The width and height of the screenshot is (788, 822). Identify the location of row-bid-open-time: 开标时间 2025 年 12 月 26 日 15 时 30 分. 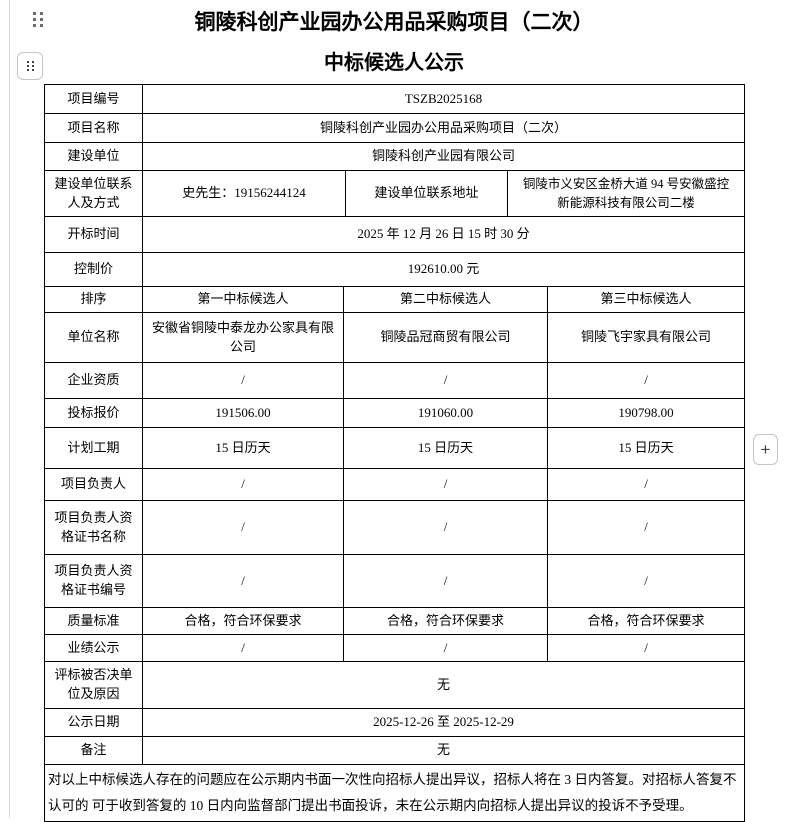
(394, 235).